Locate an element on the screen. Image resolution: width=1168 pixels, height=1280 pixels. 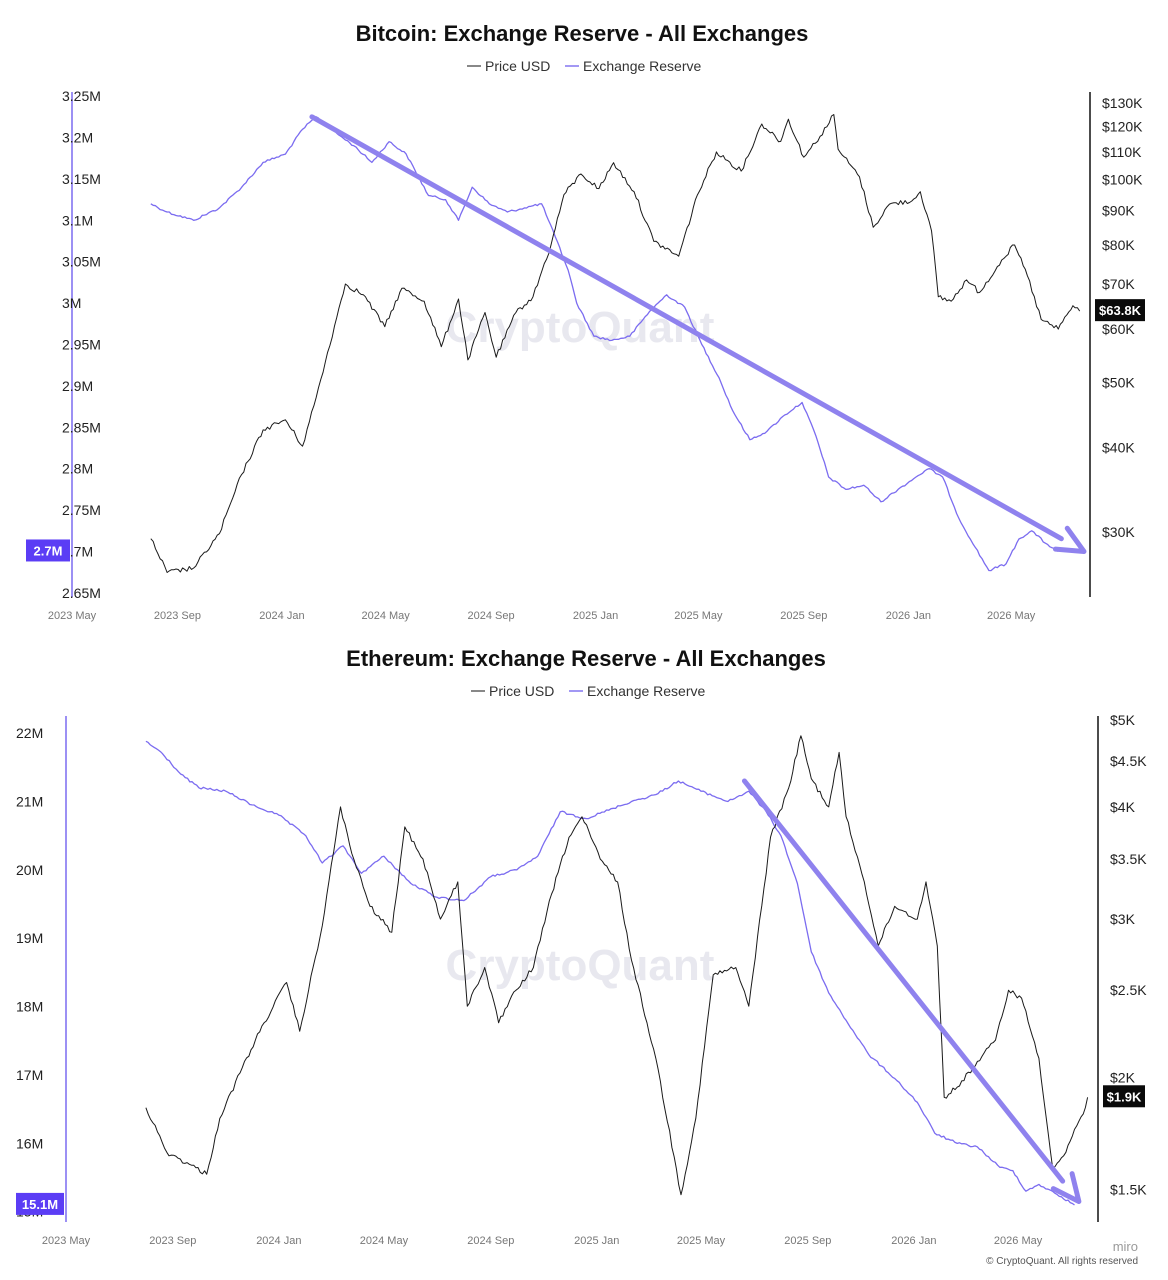
right-tick-label: $70K is located at coordinates (1118, 284).